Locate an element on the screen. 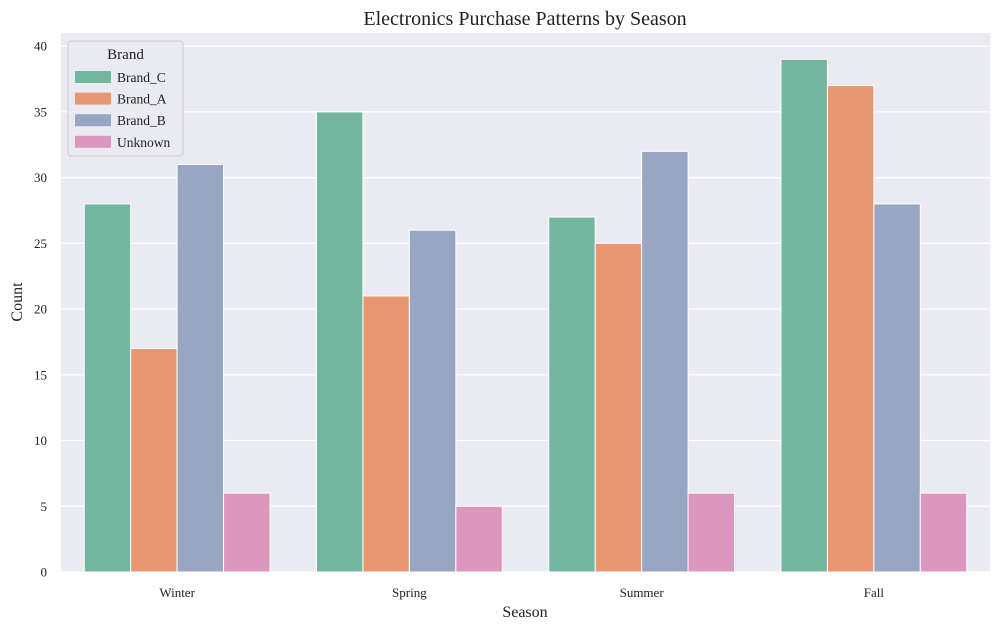 Image resolution: width=1000 pixels, height=631 pixels. x-tick-label: Spring is located at coordinates (409, 592).